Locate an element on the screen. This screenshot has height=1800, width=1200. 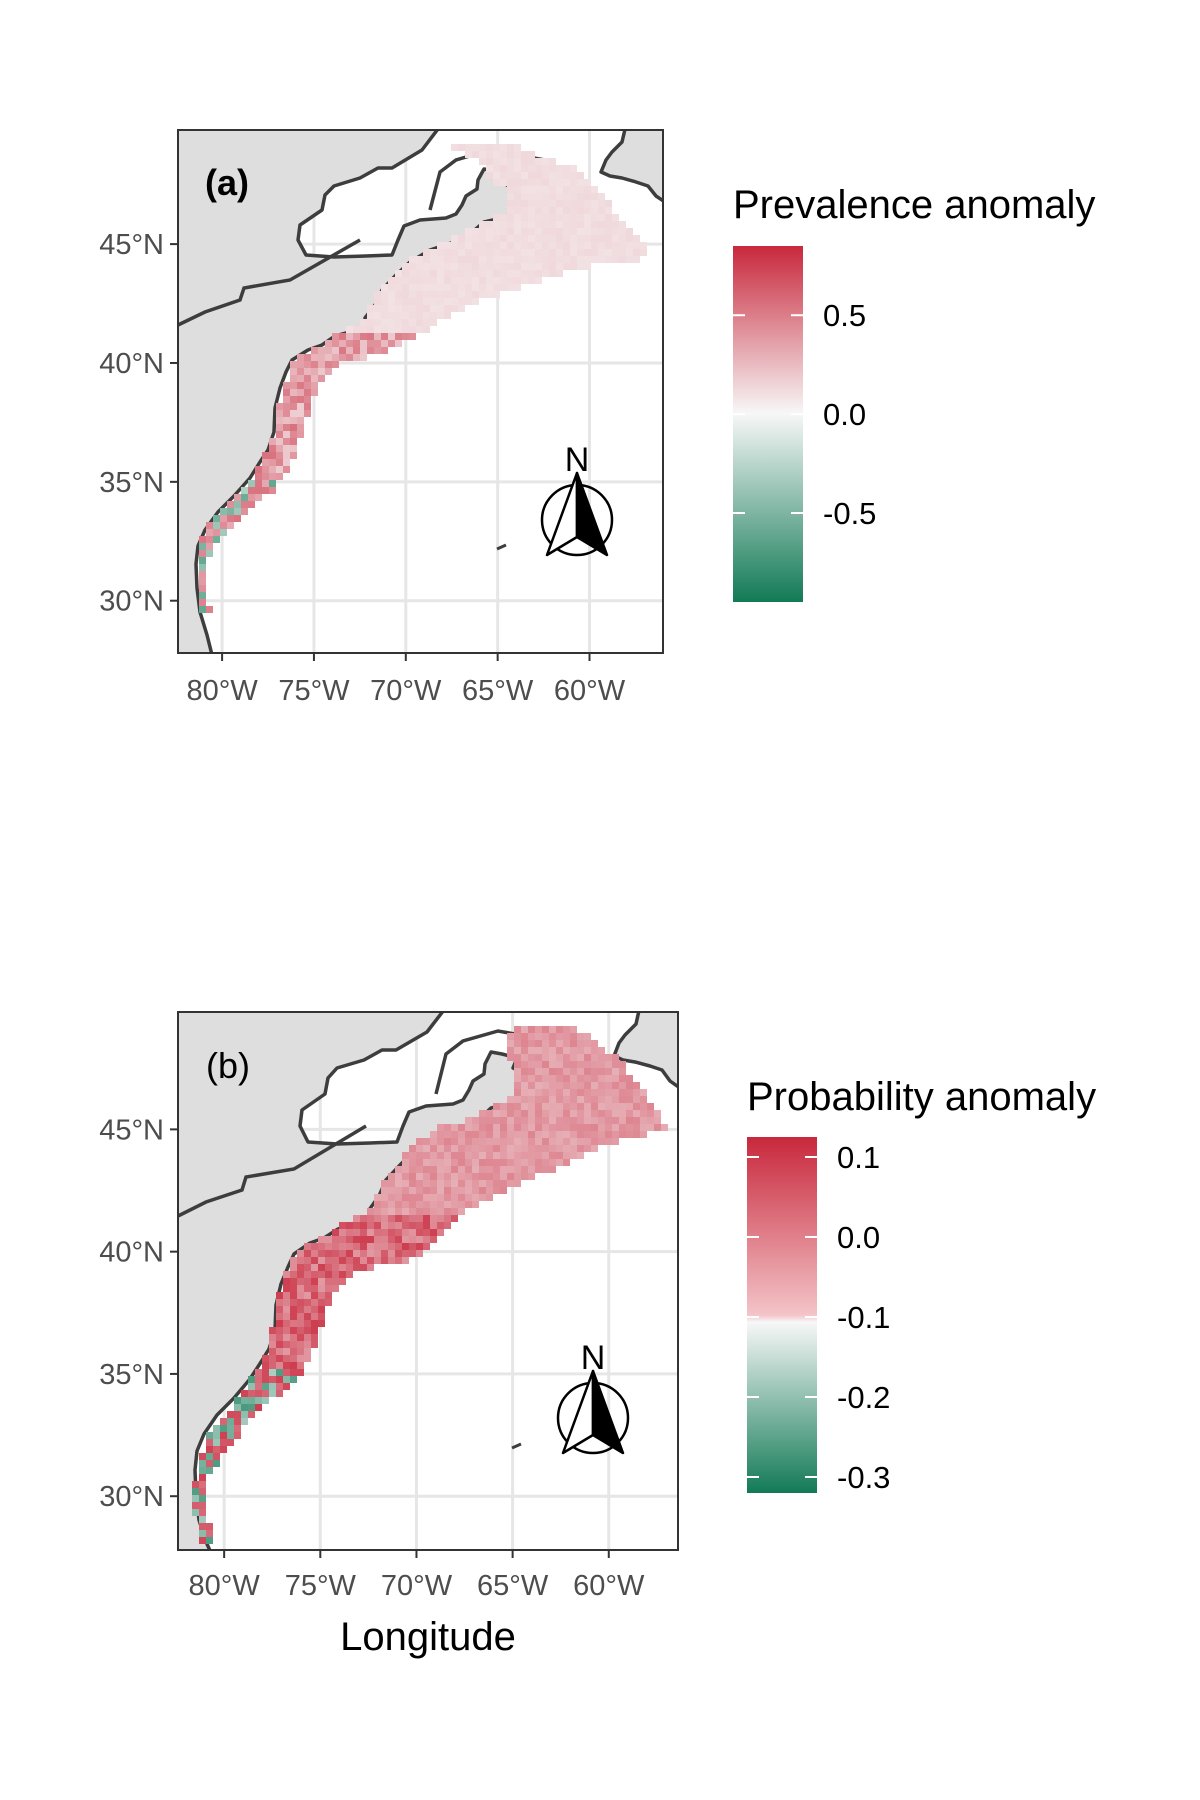
island-sable-b is located at coordinates (516, 1446).